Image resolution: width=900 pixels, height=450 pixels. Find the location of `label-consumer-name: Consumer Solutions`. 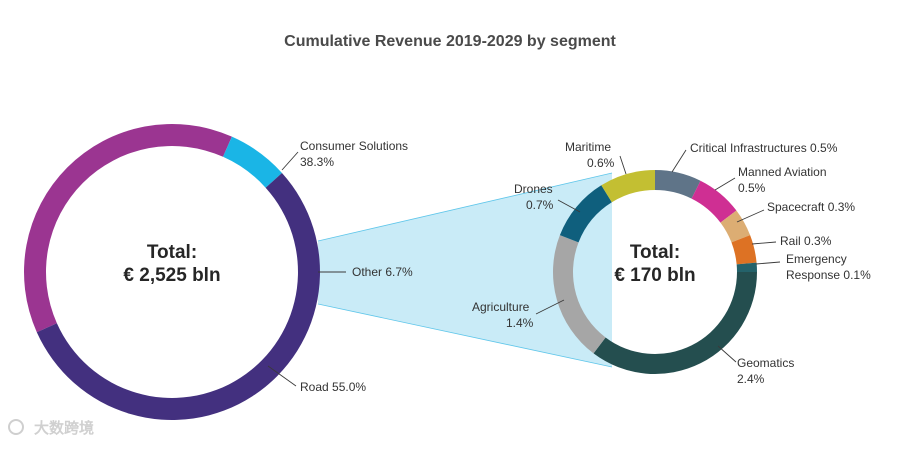

label-consumer-name: Consumer Solutions is located at coordinates (354, 146).